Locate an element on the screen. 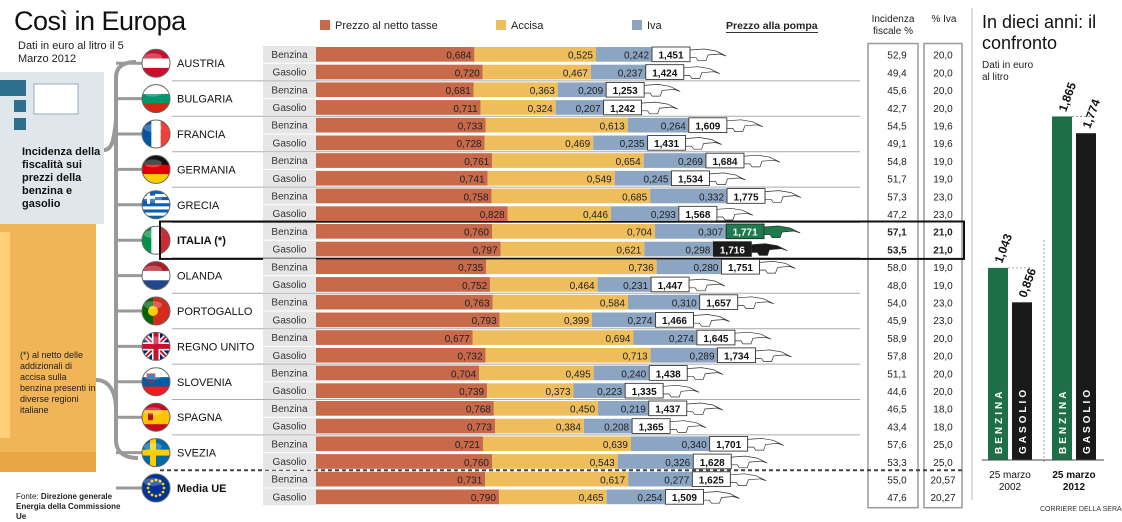 The image size is (1122, 522). germany-flag-icon is located at coordinates (156, 169).